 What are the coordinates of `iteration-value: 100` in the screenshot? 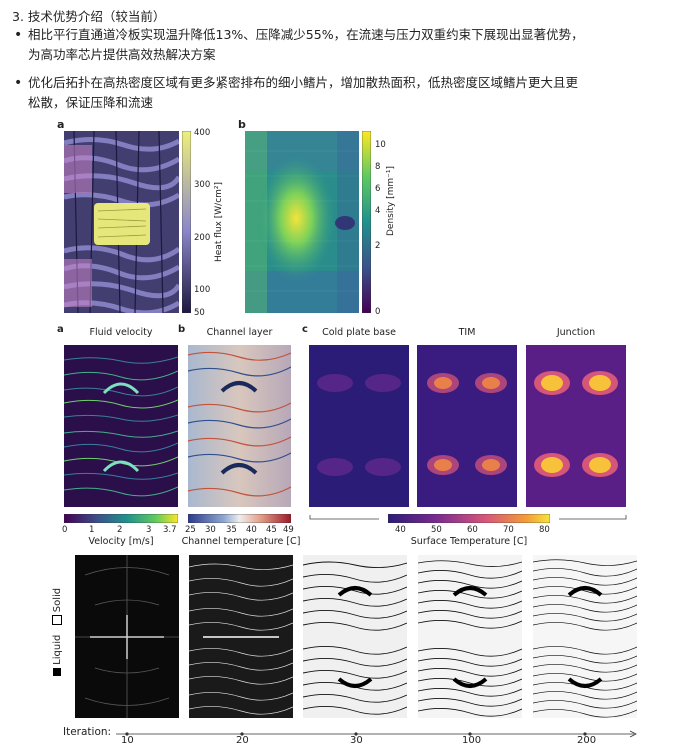 It's located at (472, 740).